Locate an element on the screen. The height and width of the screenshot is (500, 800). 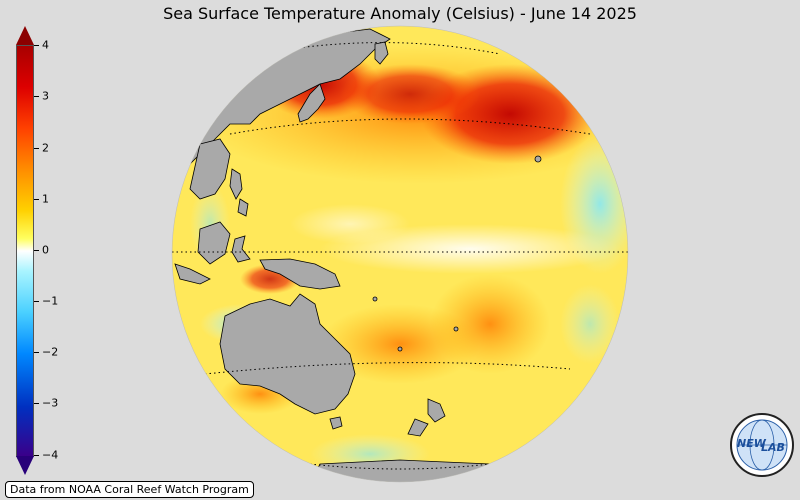
colorbar-tick-label: −3 is located at coordinates (50, 403).